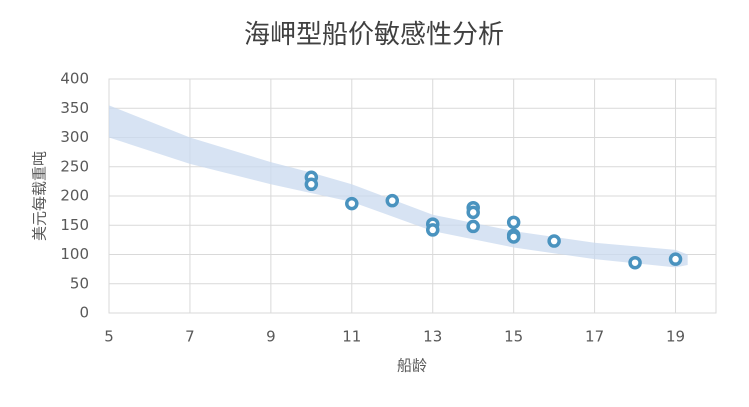 Image resolution: width=749 pixels, height=407 pixels. Describe the element at coordinates (594, 337) in the screenshot. I see `x-tick-label: 17` at that location.